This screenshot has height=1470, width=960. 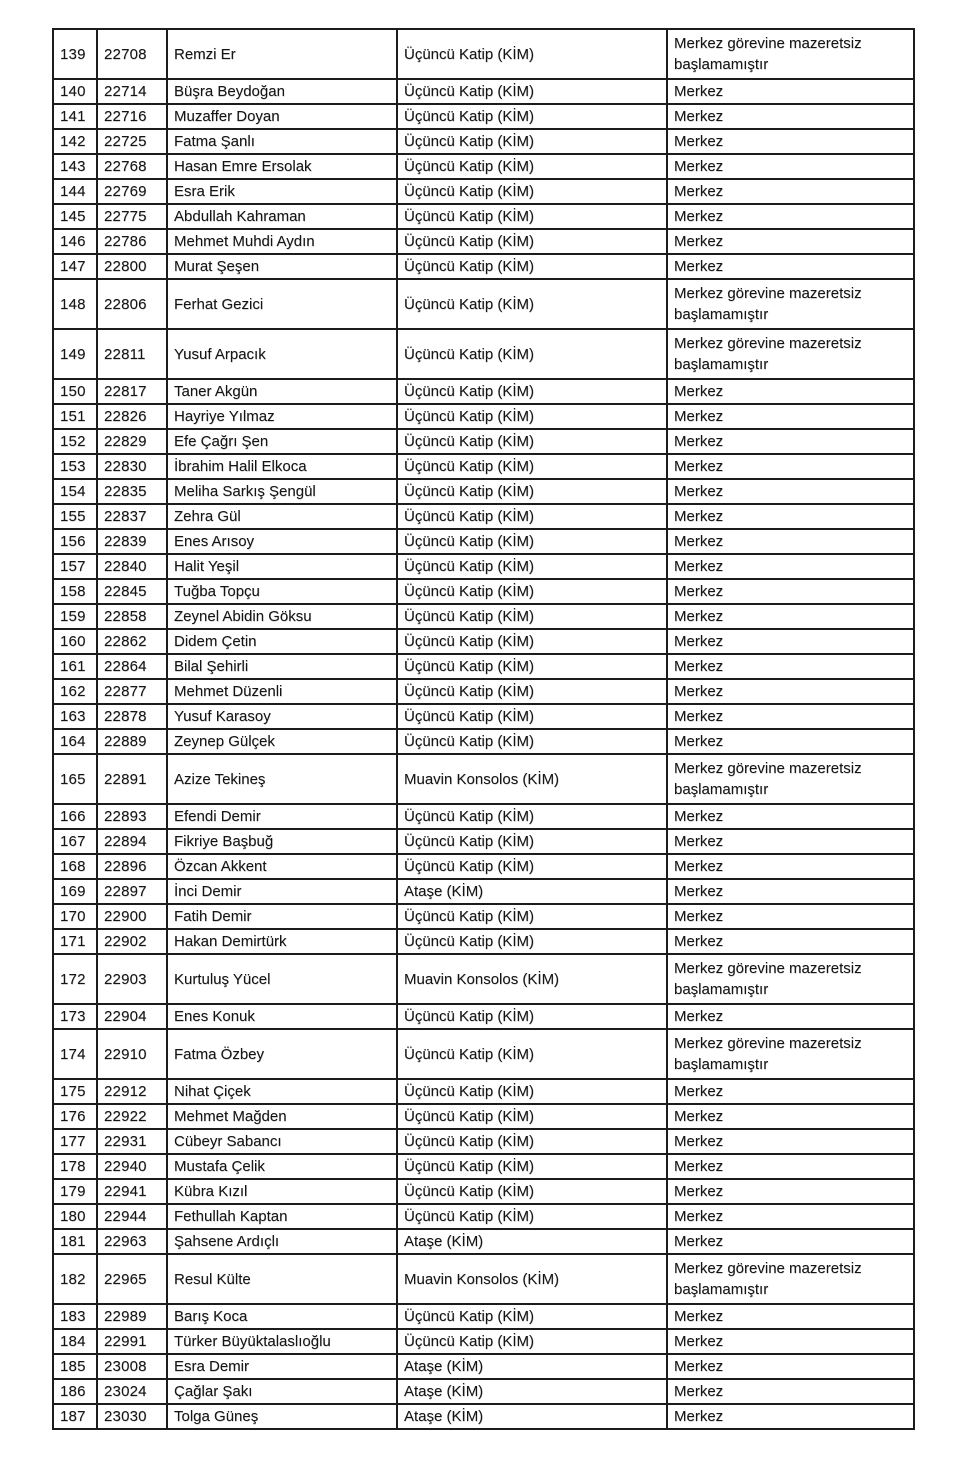 What do you see at coordinates (132, 591) in the screenshot?
I see `registry-no-cell: 22845` at bounding box center [132, 591].